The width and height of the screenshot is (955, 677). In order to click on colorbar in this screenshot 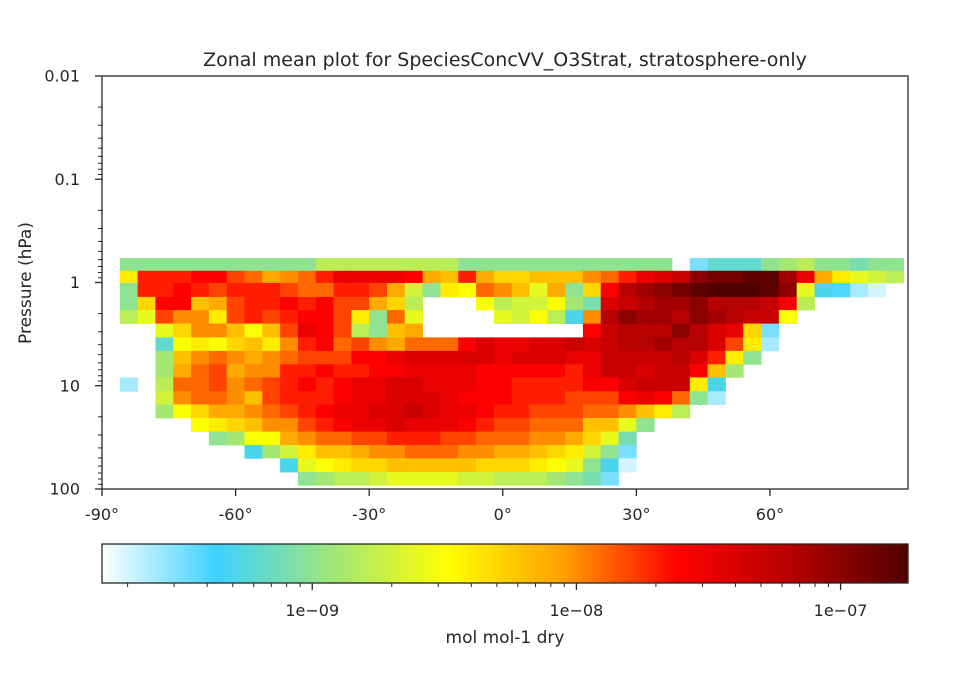, I will do `click(505, 563)`.